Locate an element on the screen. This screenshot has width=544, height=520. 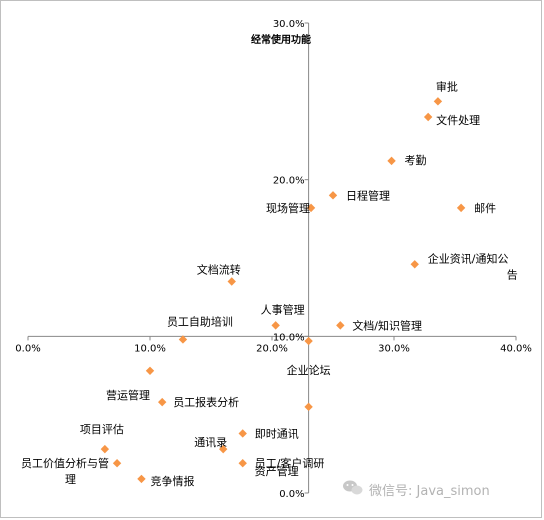
watermark-text: 微信号: Java_simon is located at coordinates (429, 491).